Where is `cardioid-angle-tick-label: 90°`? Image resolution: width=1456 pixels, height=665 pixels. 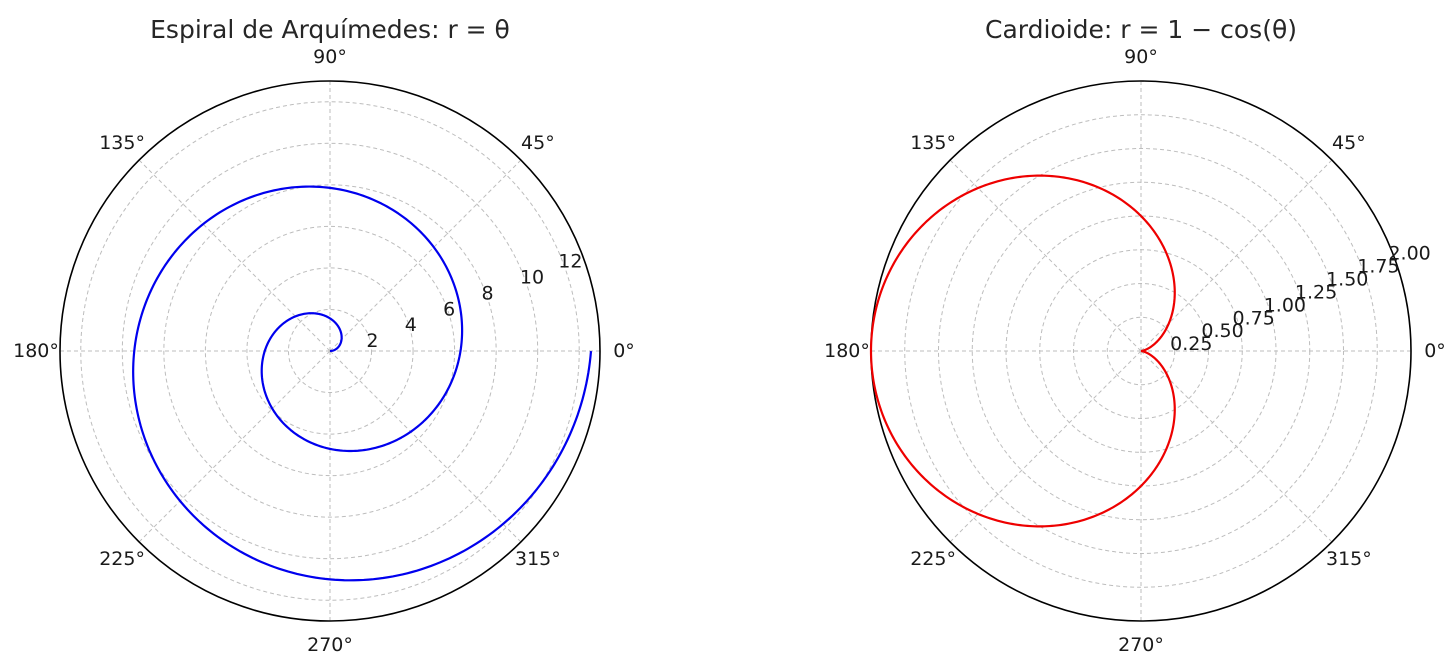
cardioid-angle-tick-label: 90° is located at coordinates (1141, 57).